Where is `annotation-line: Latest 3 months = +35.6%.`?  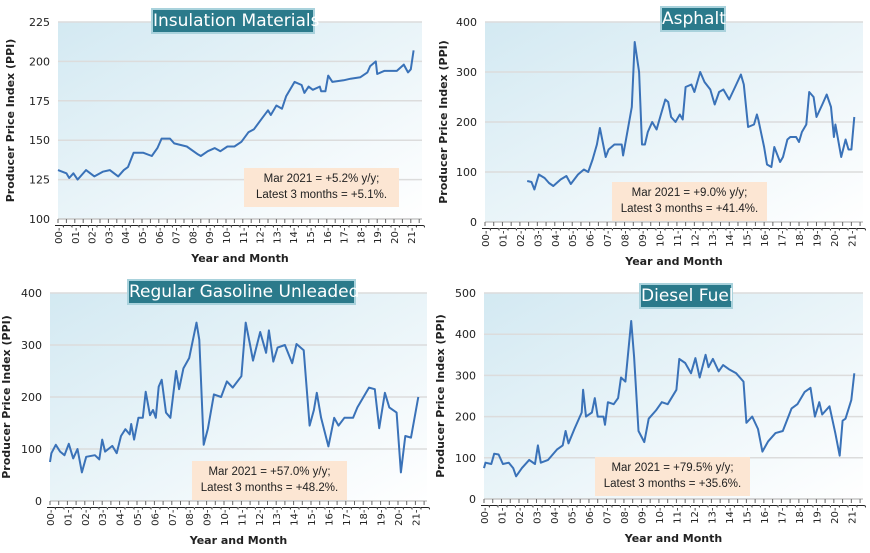
annotation-line: Latest 3 months = +35.6%. is located at coordinates (672, 484).